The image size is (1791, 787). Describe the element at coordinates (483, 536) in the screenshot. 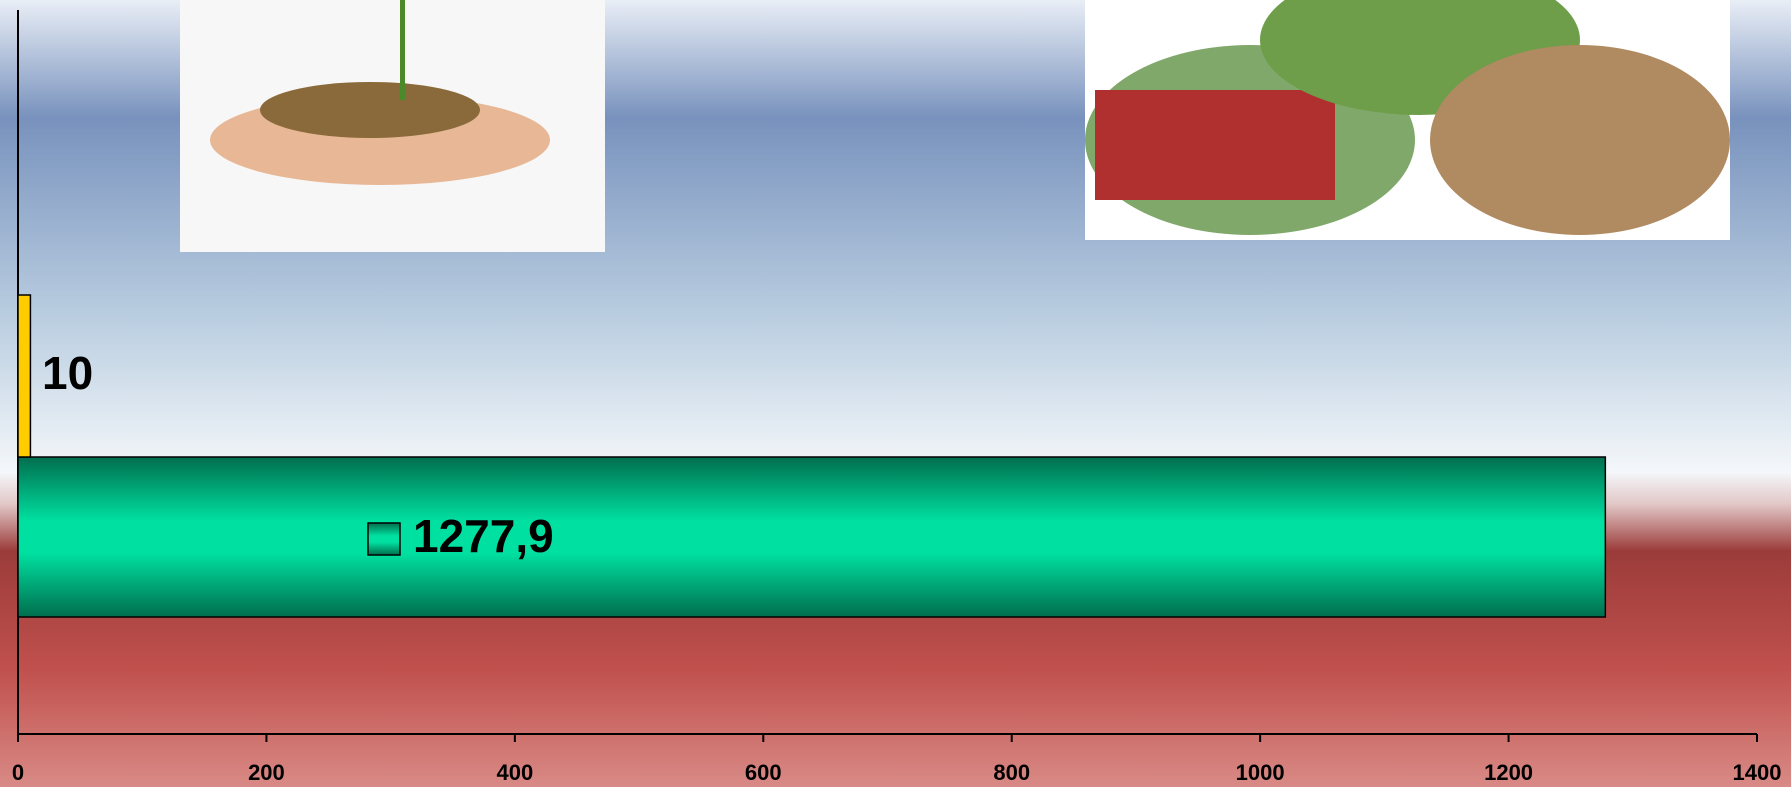

I see `value-label: 1277,9` at that location.